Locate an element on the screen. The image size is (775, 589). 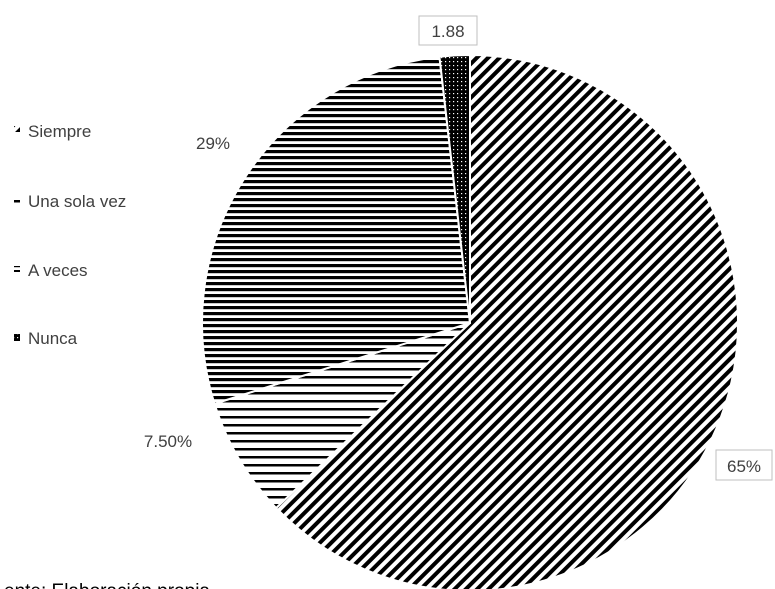
legend: Siempre Una sola vez A veces Nunca is located at coordinates (70, 235).